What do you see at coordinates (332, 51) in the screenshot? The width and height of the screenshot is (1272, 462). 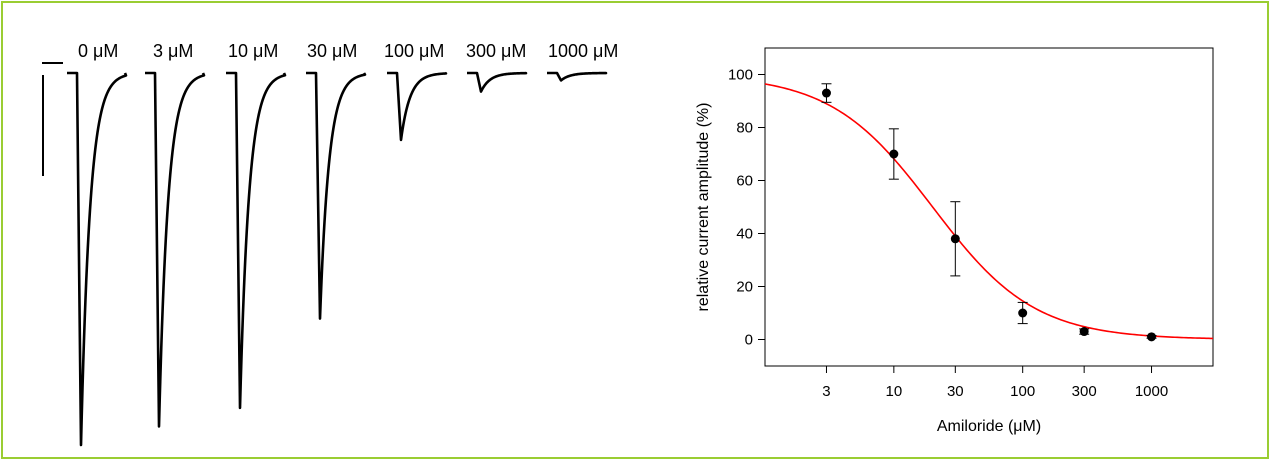 I see `trace-label: 30 μM` at bounding box center [332, 51].